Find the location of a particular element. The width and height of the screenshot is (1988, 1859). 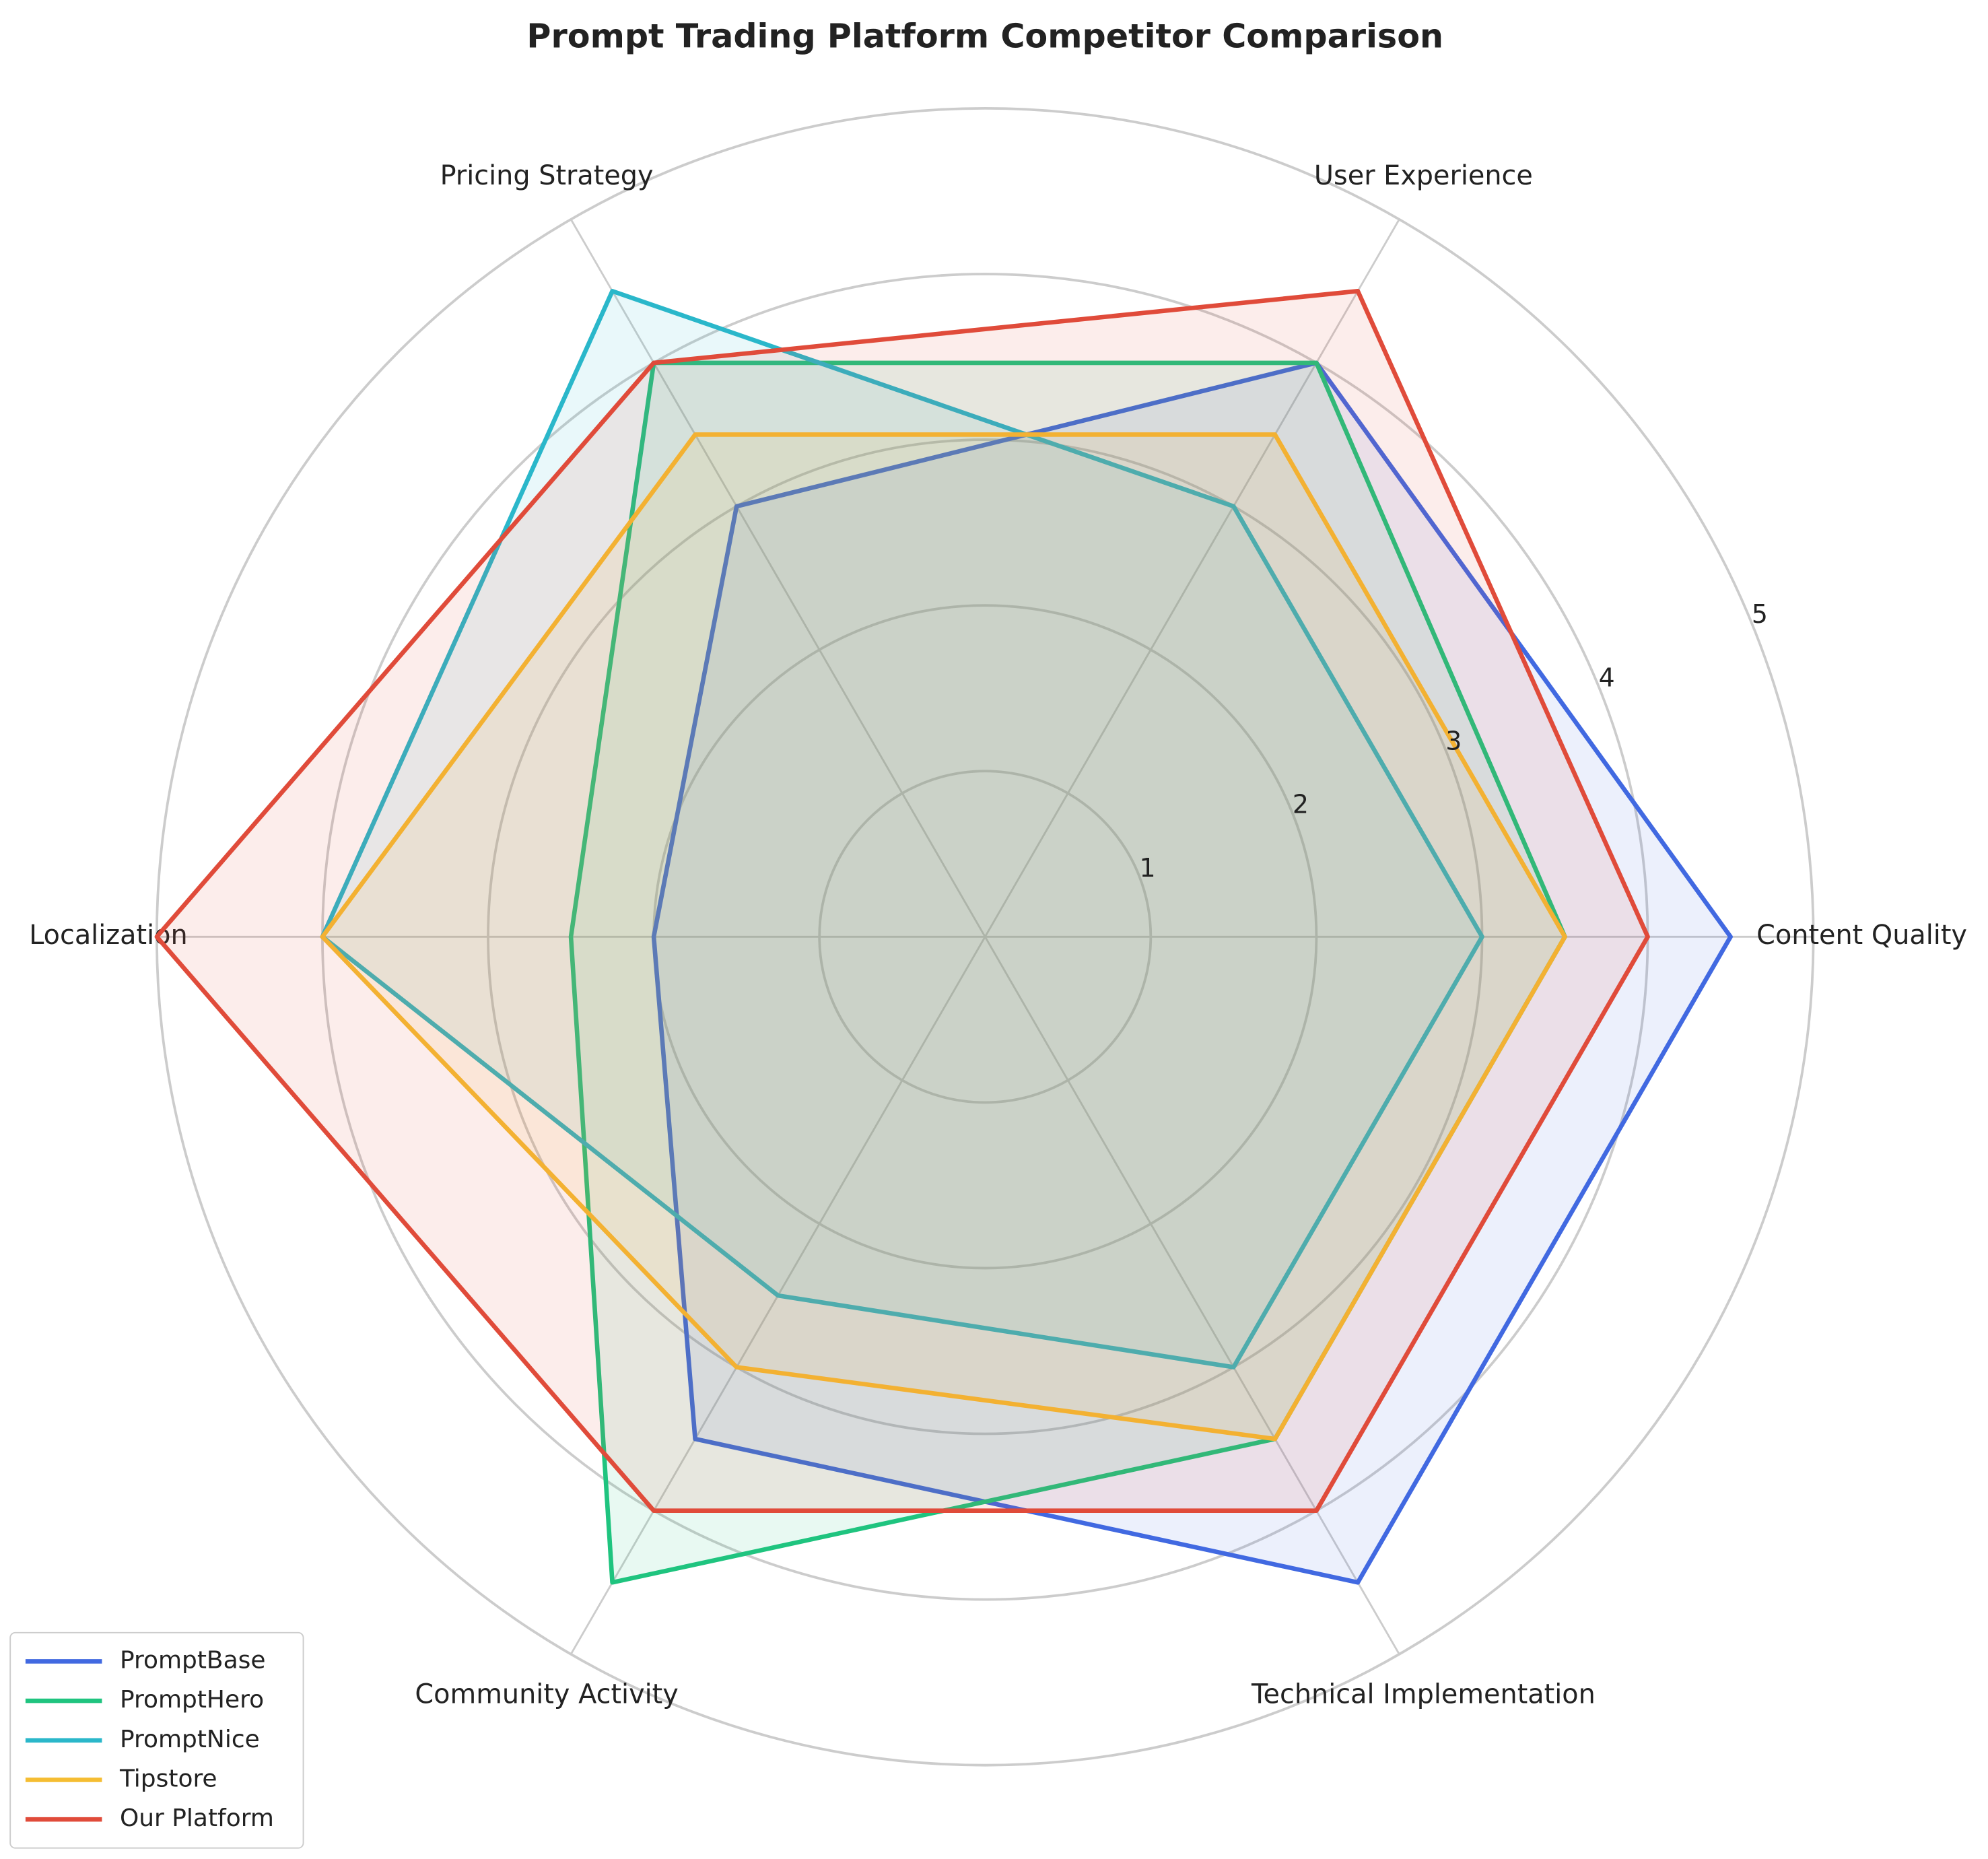

legend-box is located at coordinates (156, 1740).